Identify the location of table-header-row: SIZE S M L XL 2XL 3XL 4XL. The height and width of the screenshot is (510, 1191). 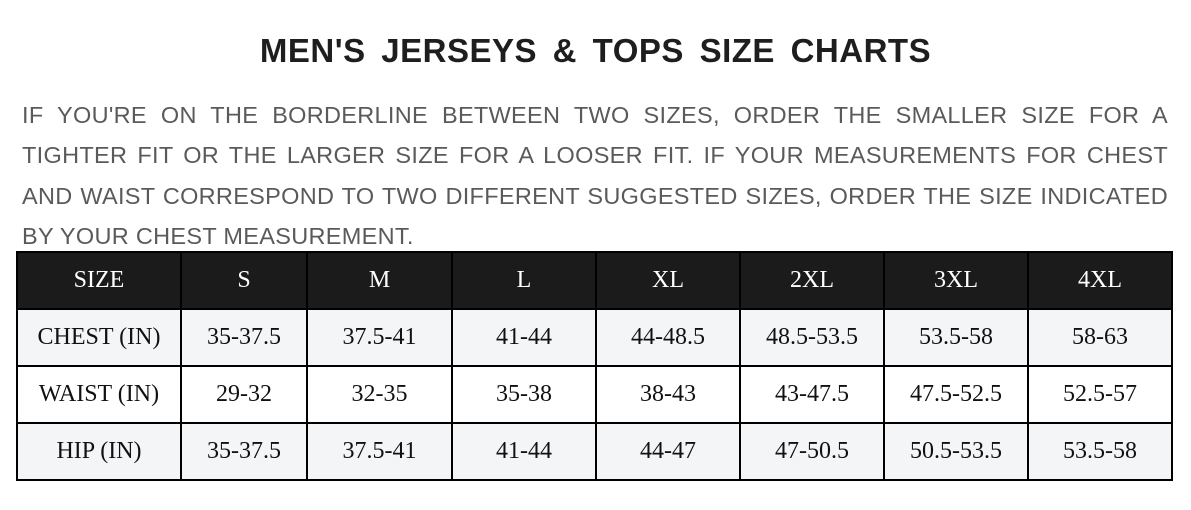
(594, 280).